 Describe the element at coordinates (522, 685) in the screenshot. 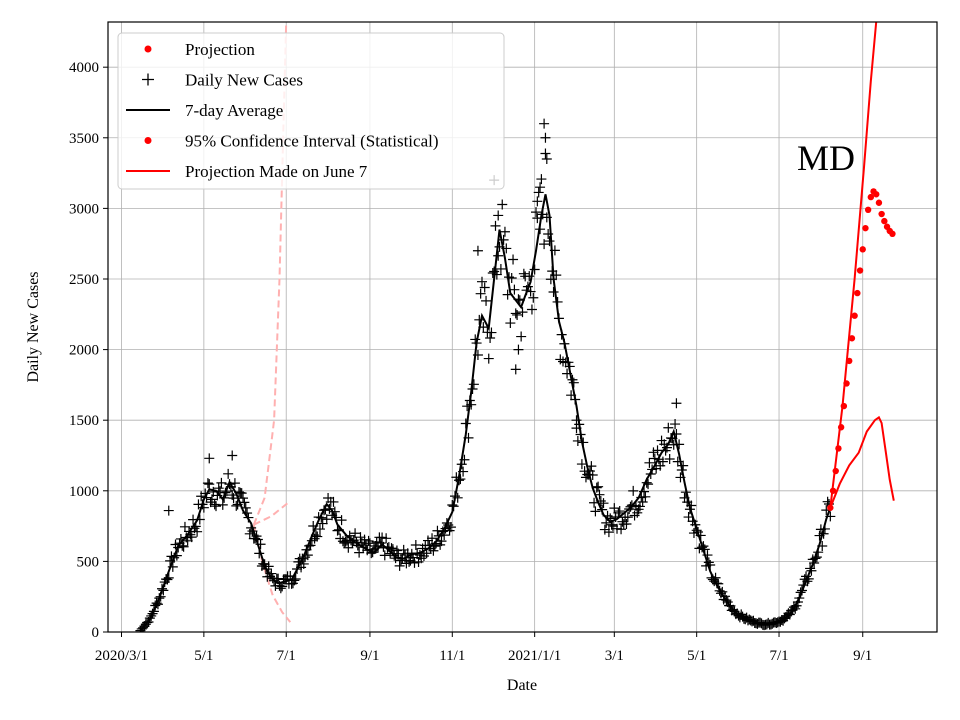

I see `x-axis-label: Date` at that location.